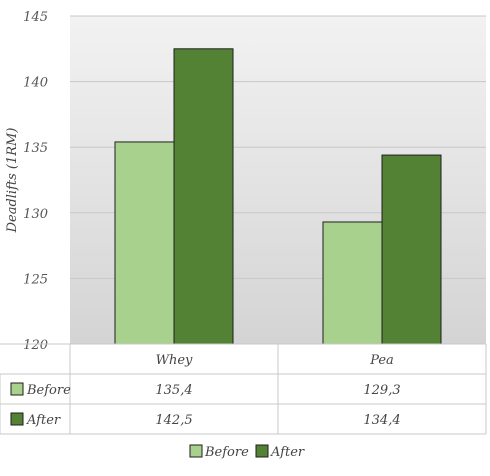 This screenshot has height=476, width=490. I want to click on y-tick-label: 140, so click(35, 83).